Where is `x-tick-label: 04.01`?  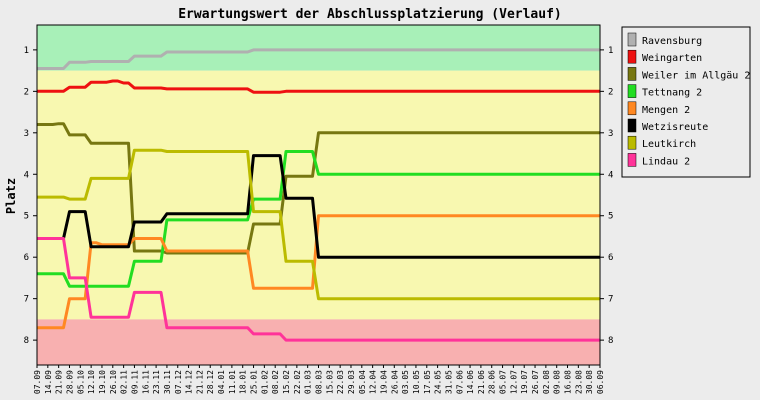
x-tick-label: 04.01 is located at coordinates (221, 382).